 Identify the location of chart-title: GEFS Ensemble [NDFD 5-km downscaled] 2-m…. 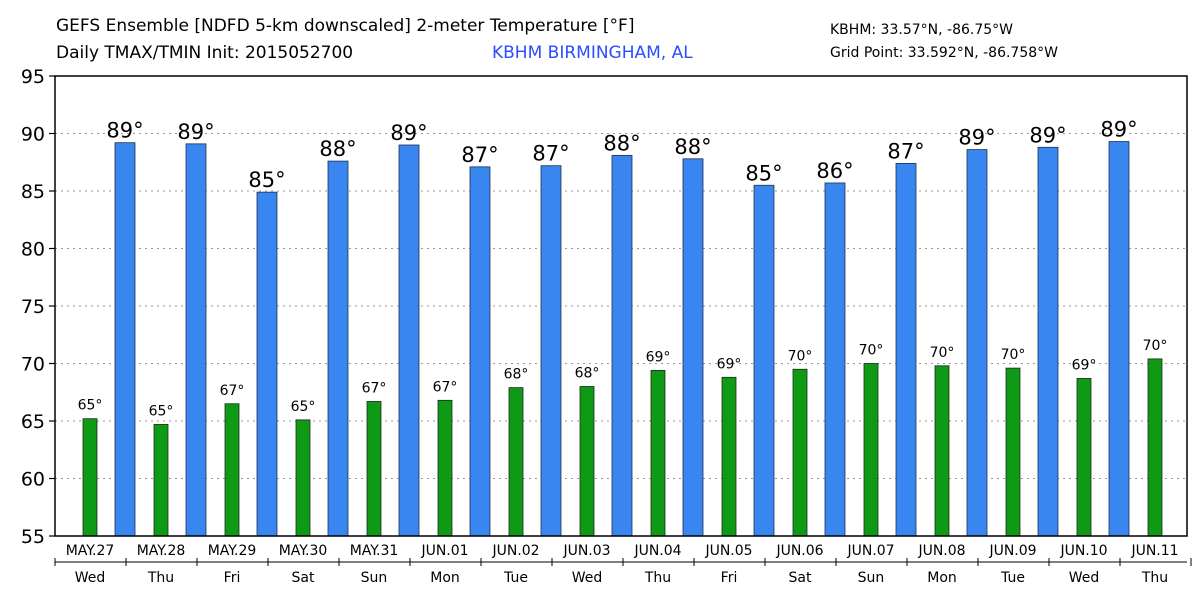
(345, 26).